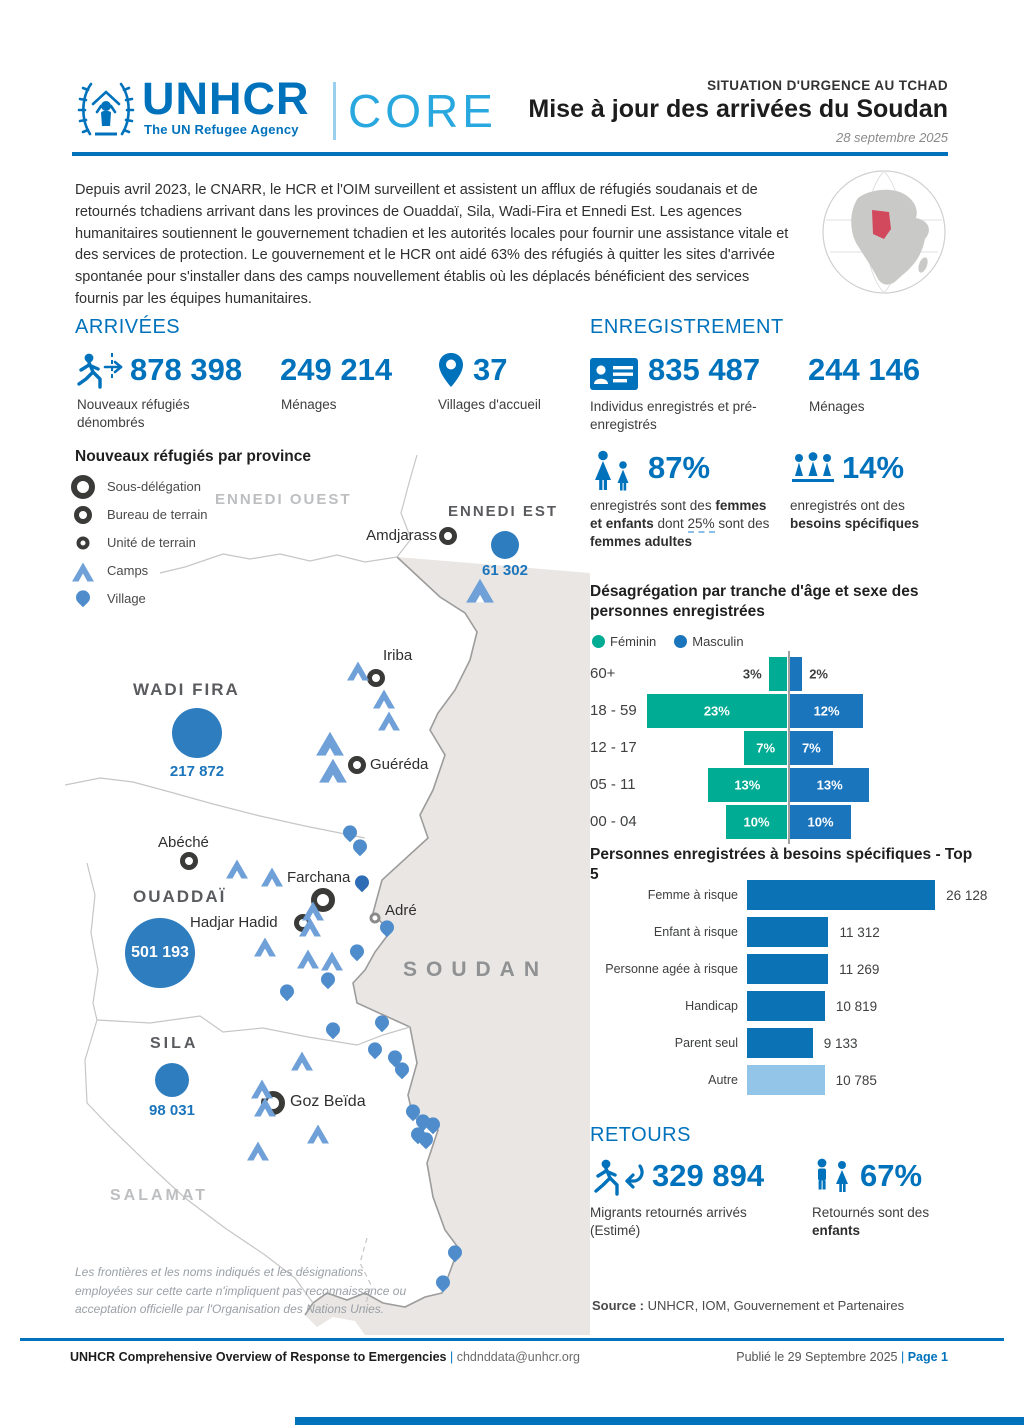  I want to click on pyramid-row: 12 - 17 7% 7%, so click(778, 747).